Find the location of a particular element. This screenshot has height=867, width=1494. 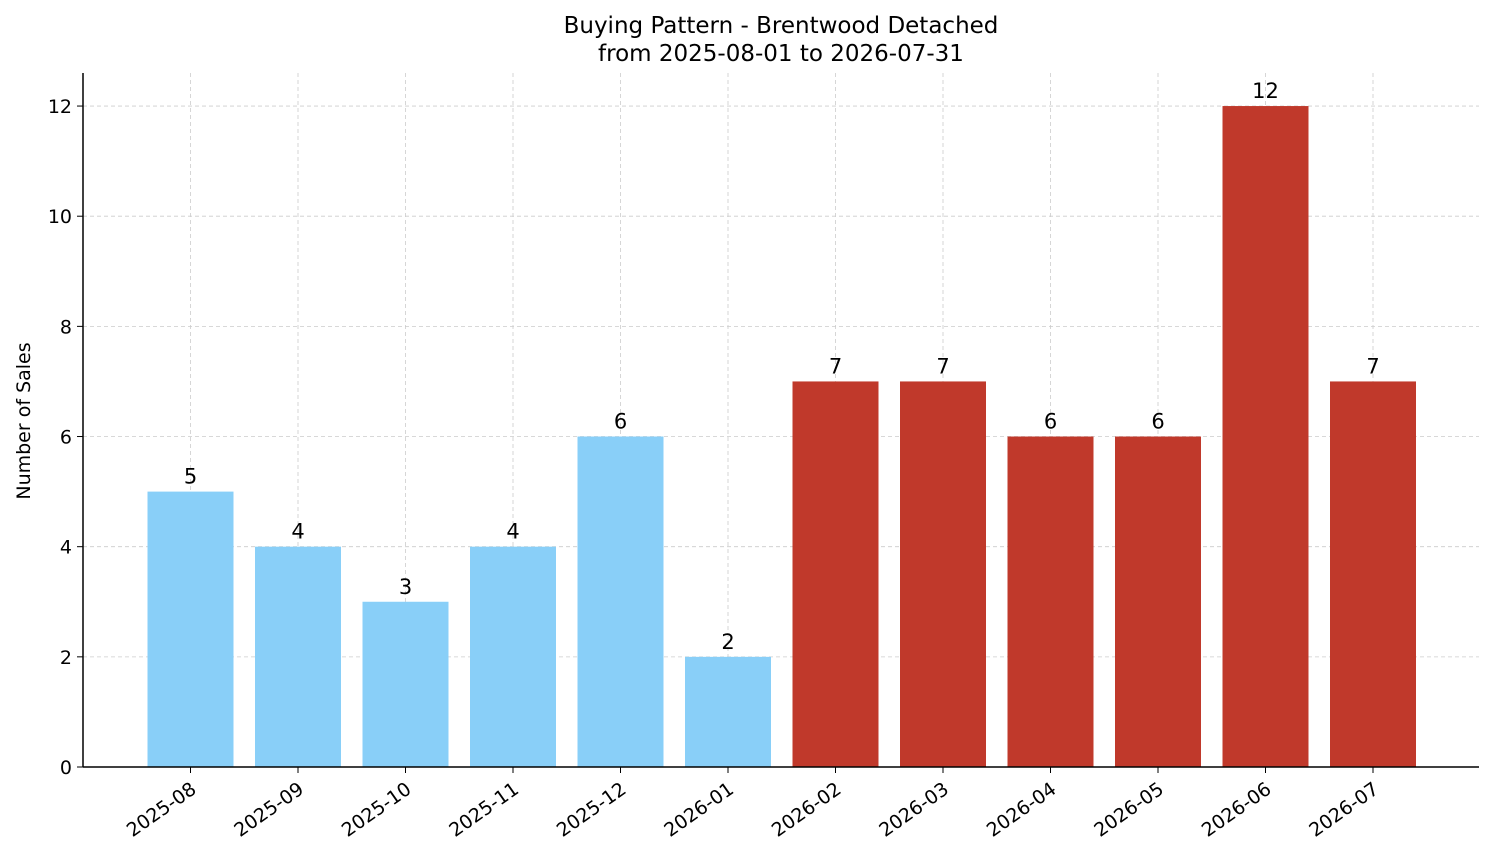

y-tick-label: 12 is located at coordinates (60, 107).